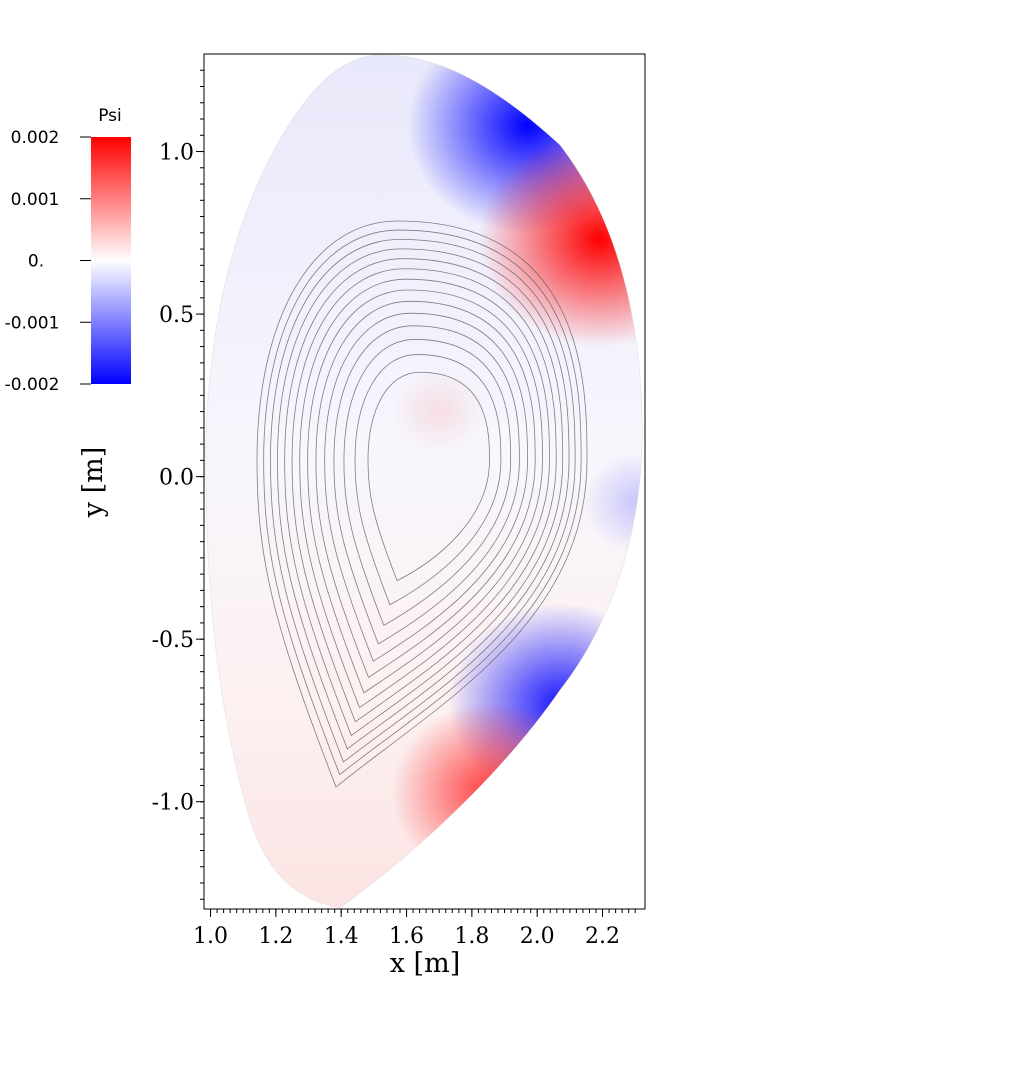 This screenshot has width=1024, height=1070. What do you see at coordinates (425, 963) in the screenshot?
I see `x-axis-title: x [m]` at bounding box center [425, 963].